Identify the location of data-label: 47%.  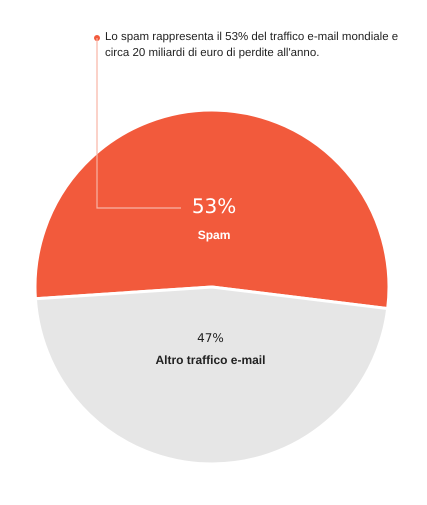
(210, 337).